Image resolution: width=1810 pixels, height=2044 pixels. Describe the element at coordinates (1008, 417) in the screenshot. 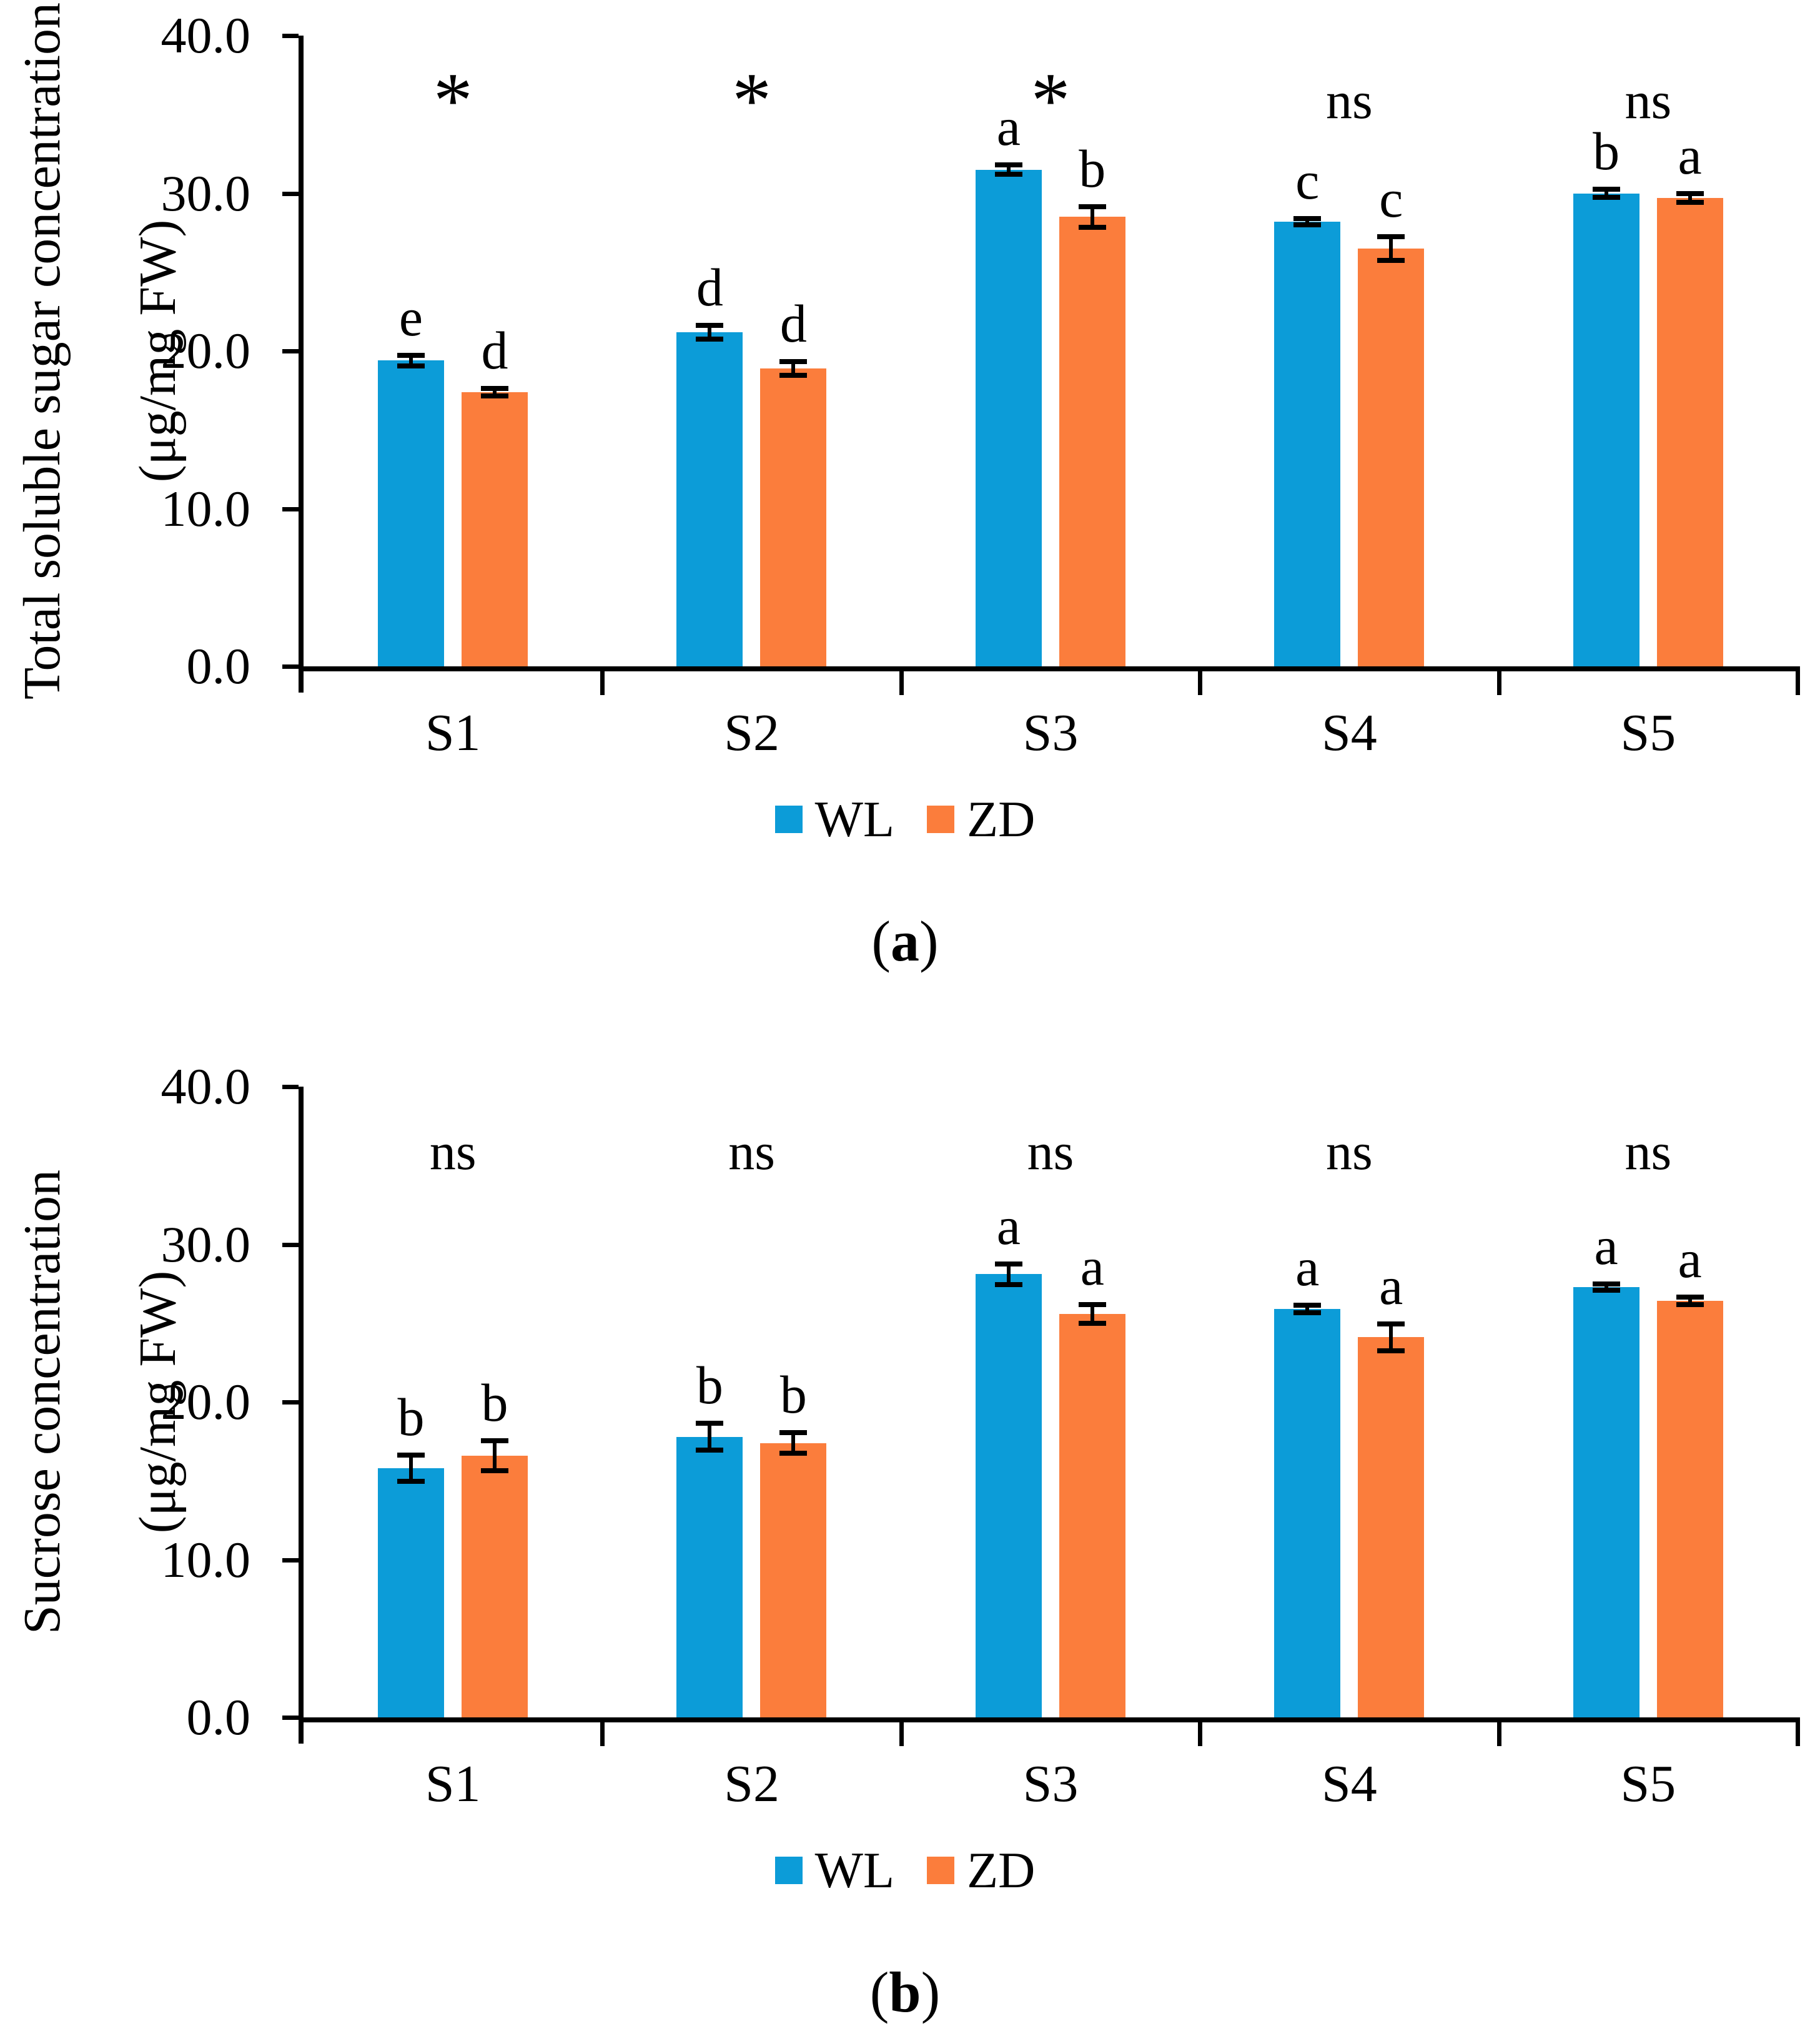

I see `bar-wl-s3` at that location.